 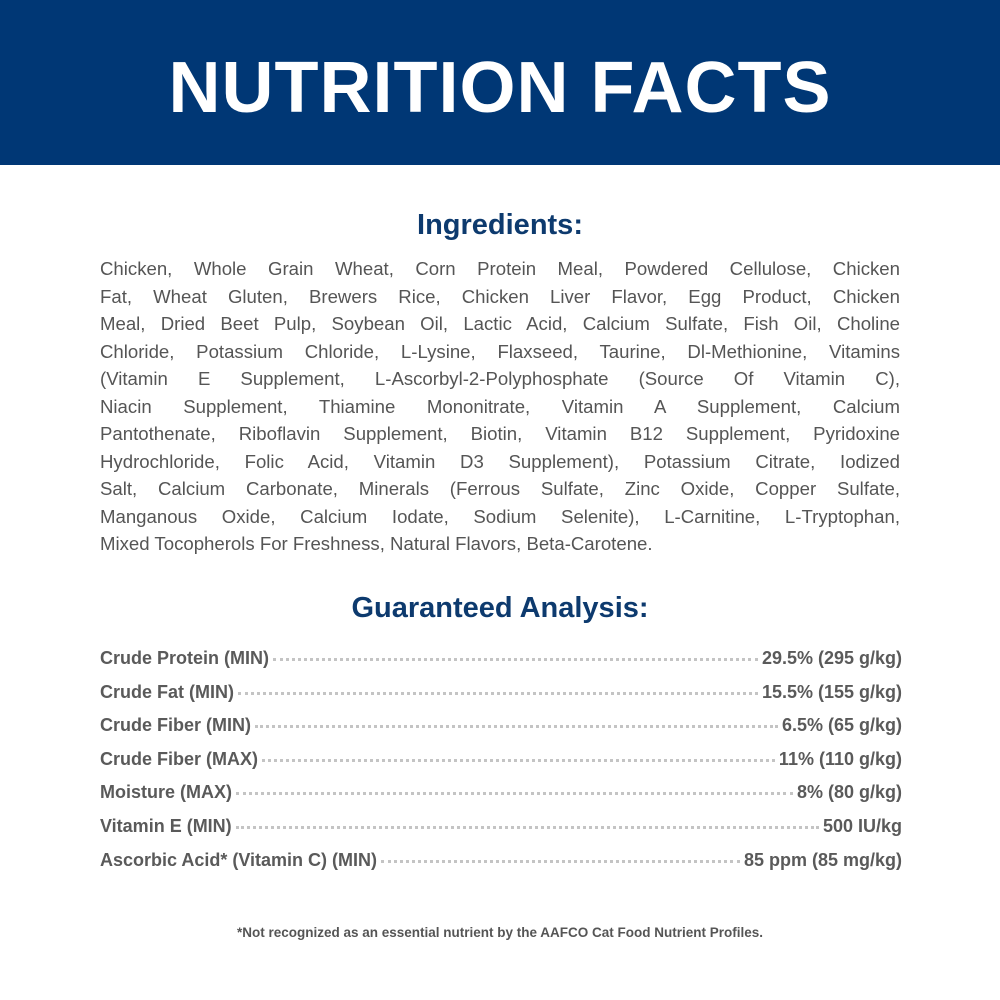 I want to click on nutrient-value: 11% (110 g/kg), so click(x=840, y=758).